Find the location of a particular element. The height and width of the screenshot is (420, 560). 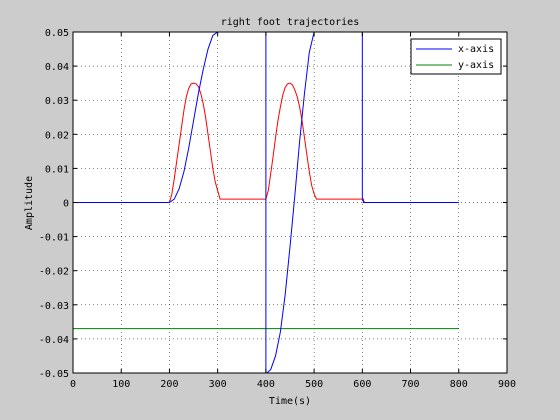

legend-box is located at coordinates (456, 56).